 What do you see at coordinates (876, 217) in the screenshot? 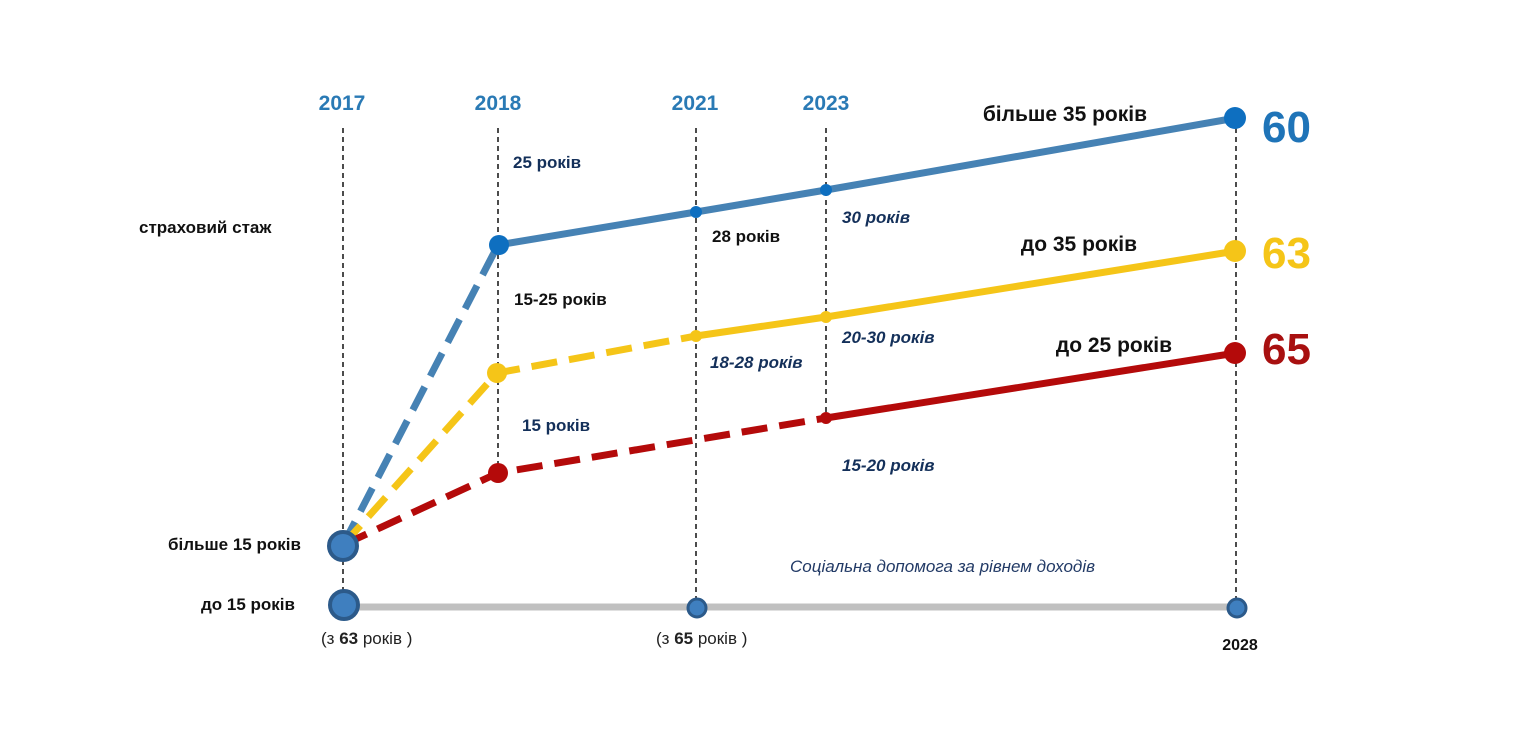
I see `blue-stage-label-2023: 30 років` at bounding box center [876, 217].